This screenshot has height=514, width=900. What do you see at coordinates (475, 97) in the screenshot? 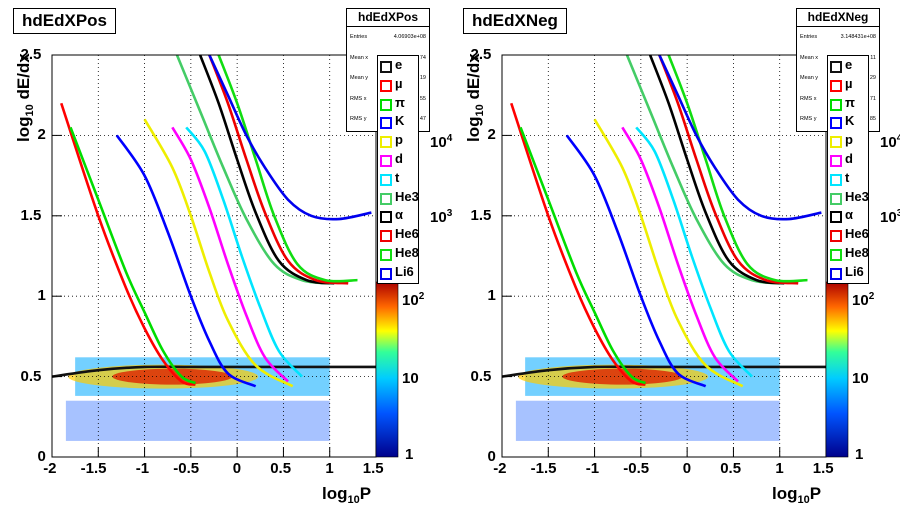
I see `y-axis-label: log10 dE/dx` at bounding box center [475, 97].